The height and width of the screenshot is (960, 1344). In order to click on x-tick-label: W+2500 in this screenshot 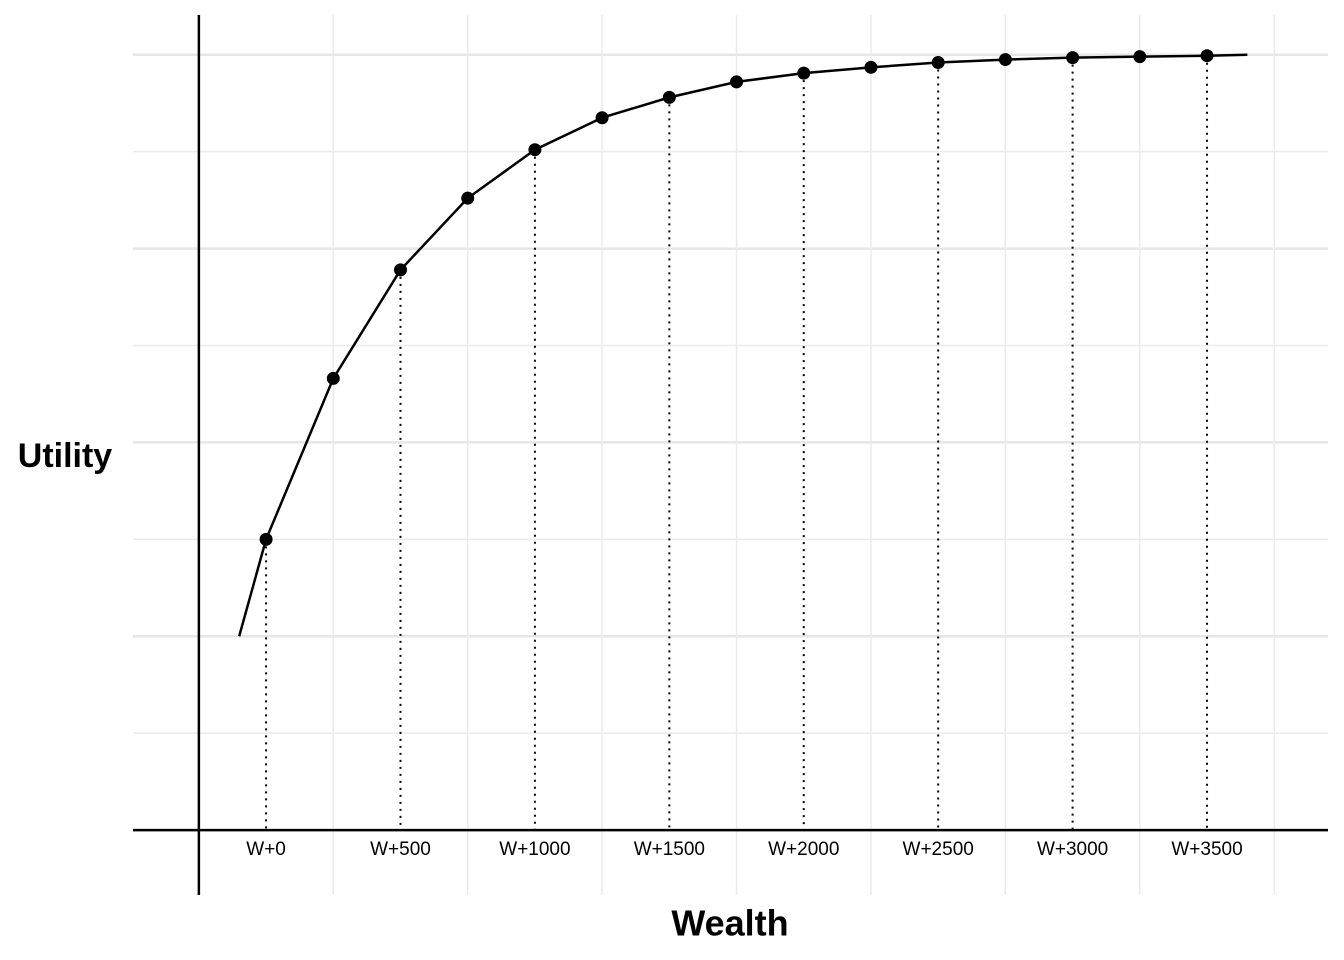, I will do `click(938, 849)`.